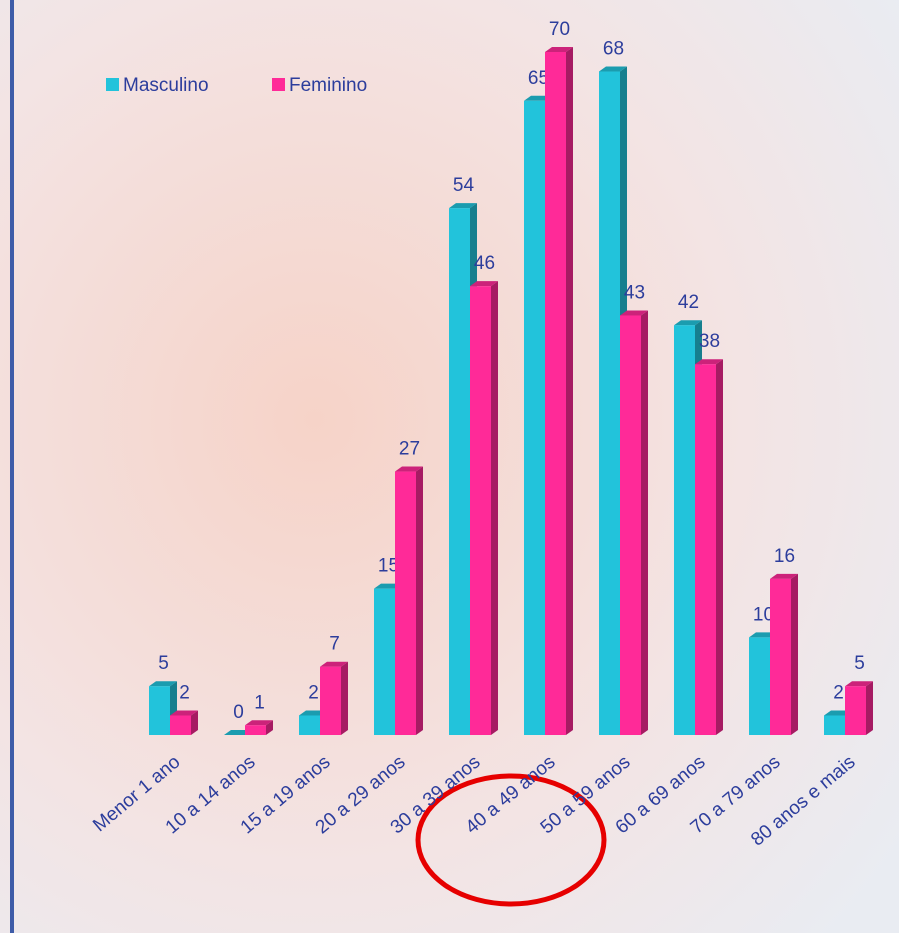 This screenshot has width=899, height=938. What do you see at coordinates (511, 840) in the screenshot?
I see `highlight-circle` at bounding box center [511, 840].